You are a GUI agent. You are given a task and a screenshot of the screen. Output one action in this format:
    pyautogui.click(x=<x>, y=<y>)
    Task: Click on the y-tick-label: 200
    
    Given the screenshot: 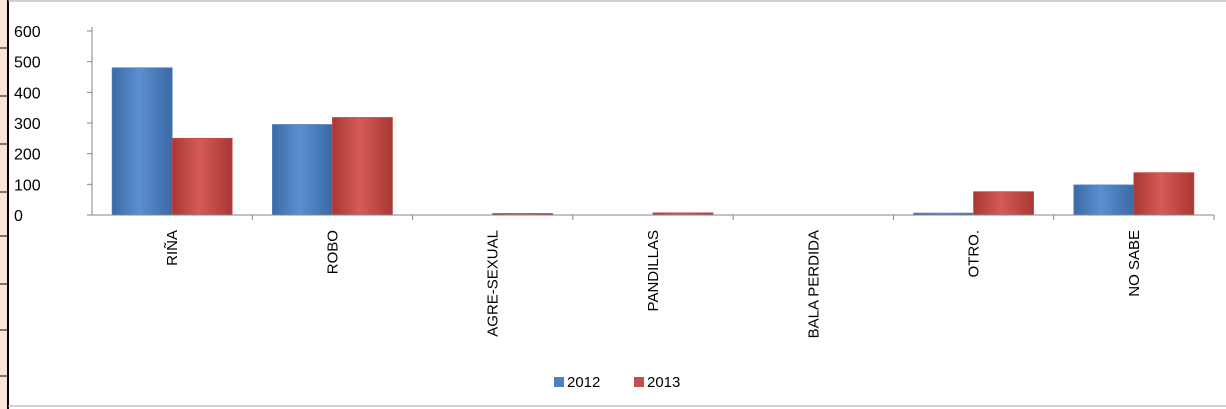 What is the action you would take?
    pyautogui.click(x=27, y=155)
    